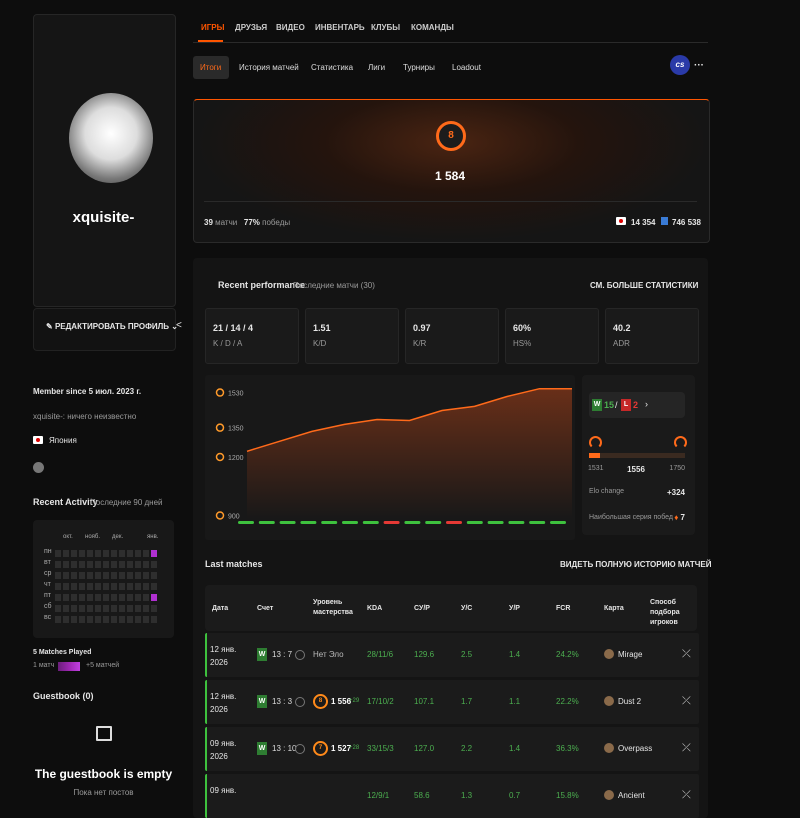 The height and width of the screenshot is (818, 800). What do you see at coordinates (631, 517) in the screenshot?
I see `streak-label: Наибольшая серия побед` at bounding box center [631, 517].